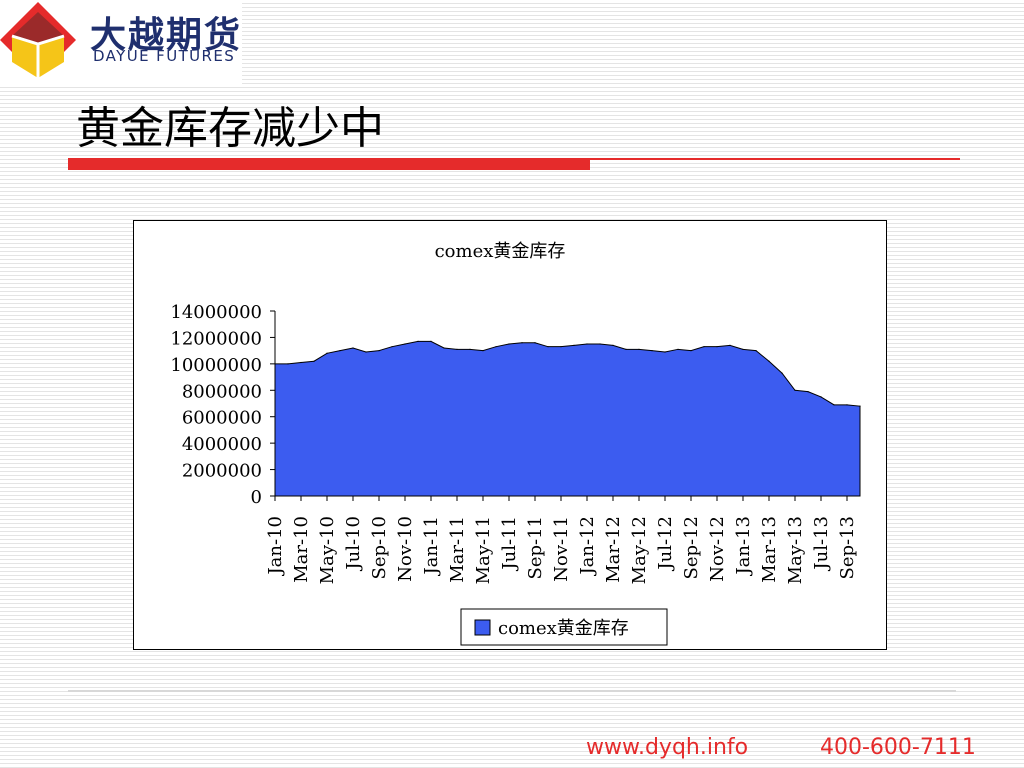 This screenshot has height=768, width=1024. What do you see at coordinates (509, 544) in the screenshot?
I see `x-tick-label: Jul-11` at bounding box center [509, 544].